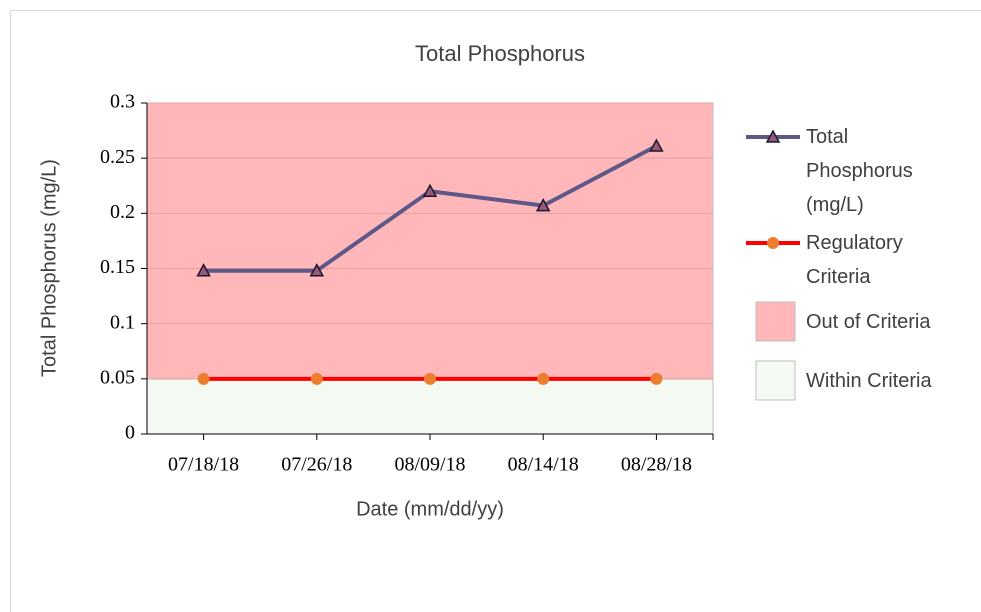 This screenshot has width=981, height=612. What do you see at coordinates (869, 381) in the screenshot?
I see `legend-label: Within Criteria` at bounding box center [869, 381].